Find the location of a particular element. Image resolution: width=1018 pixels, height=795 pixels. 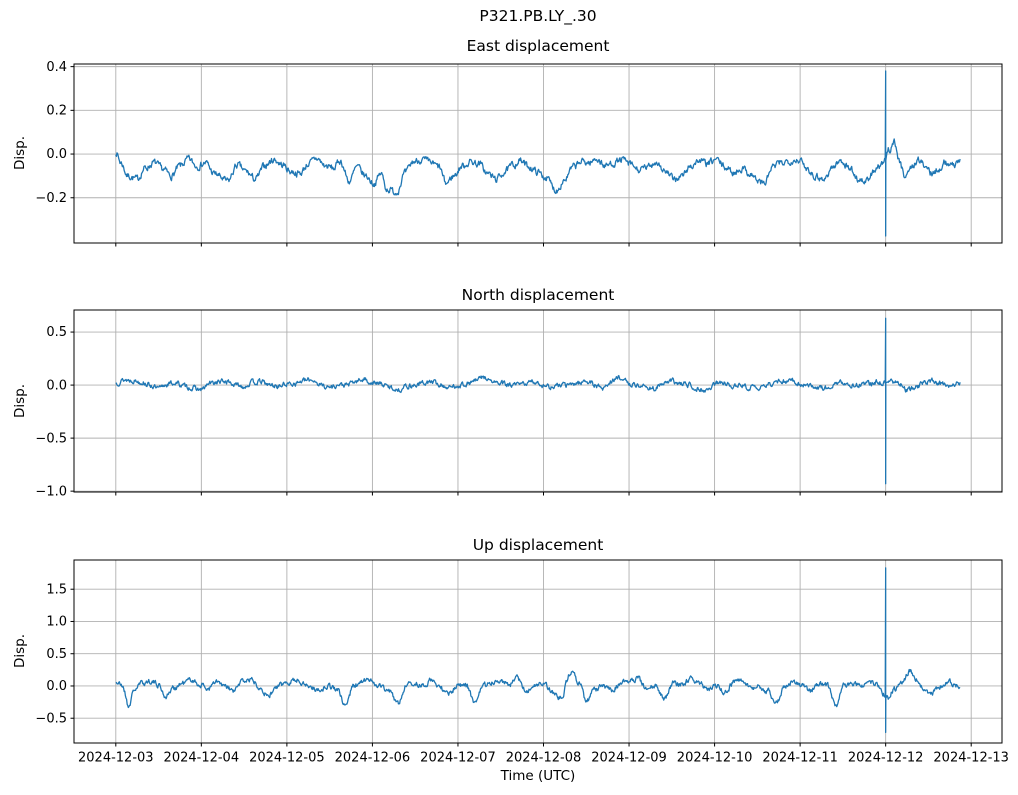

y-axis-label-east: Disp. is located at coordinates (20, 153).